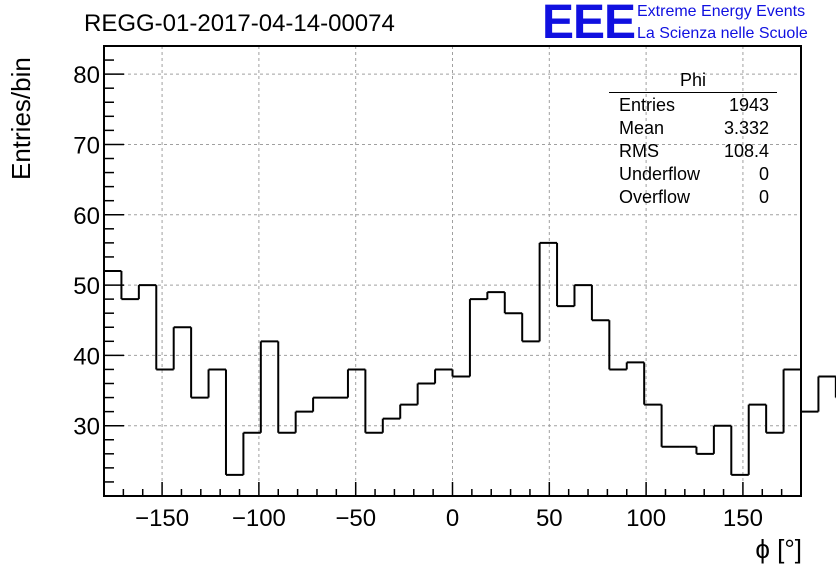 This screenshot has height=572, width=836. I want to click on y-tick-label: 80, so click(86, 75).